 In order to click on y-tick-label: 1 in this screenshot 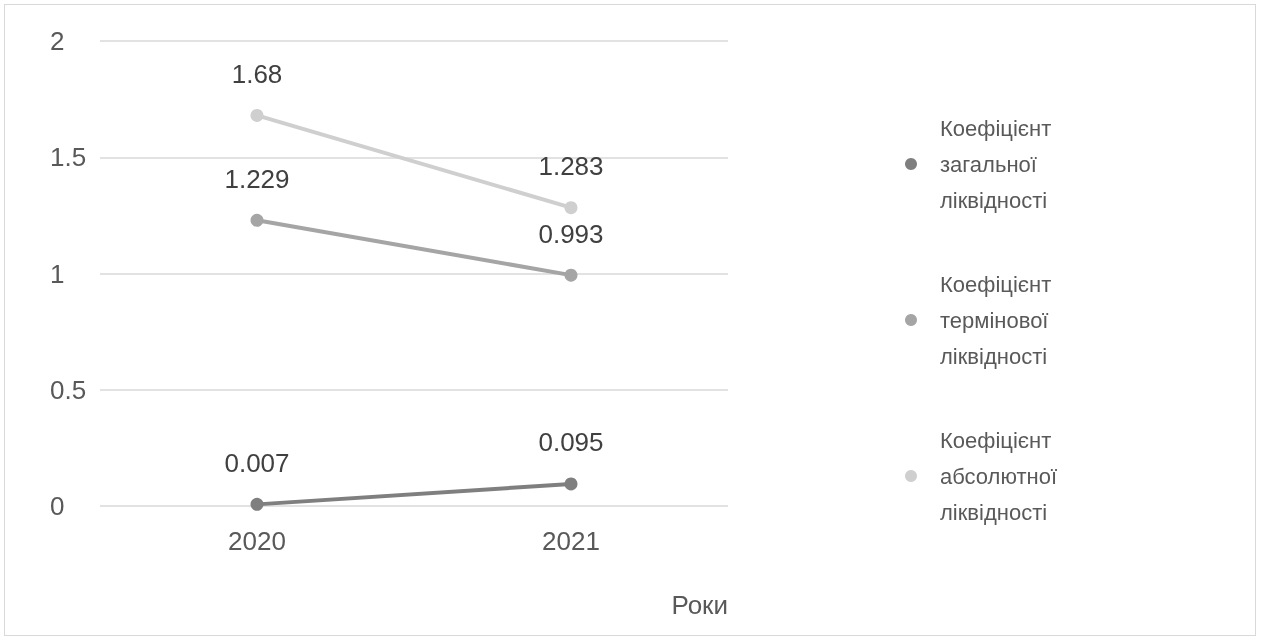, I will do `click(57, 273)`.